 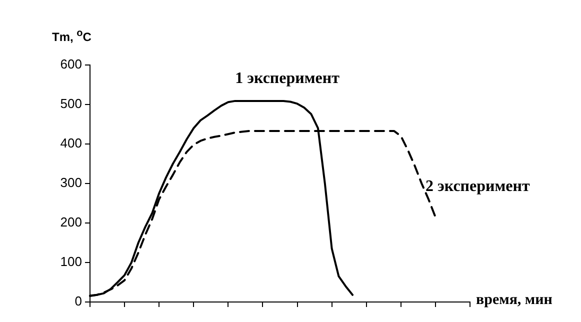 What do you see at coordinates (78, 301) in the screenshot?
I see `y-tick-label: 0` at bounding box center [78, 301].